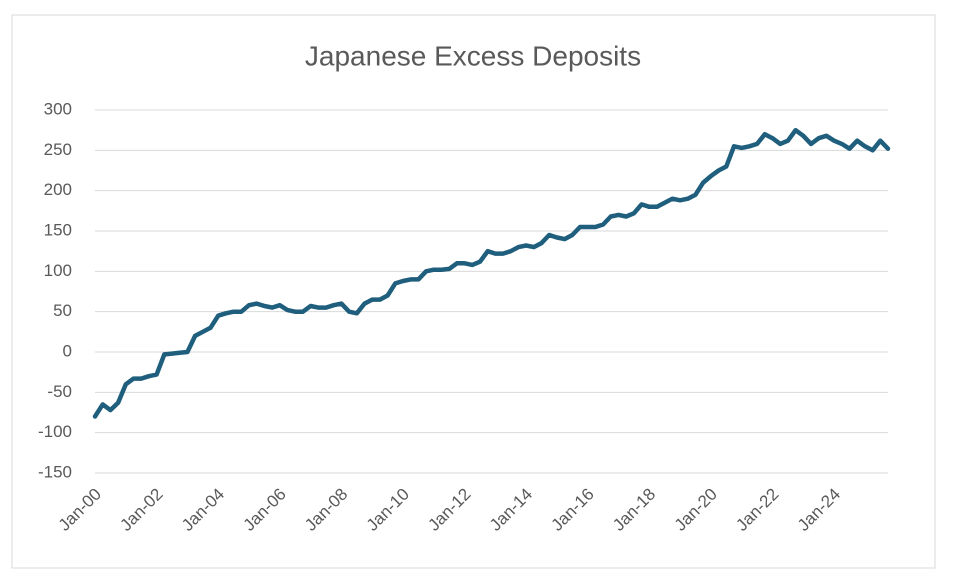 This screenshot has height=587, width=953. What do you see at coordinates (55, 471) in the screenshot?
I see `y-tick-label: -150` at bounding box center [55, 471].